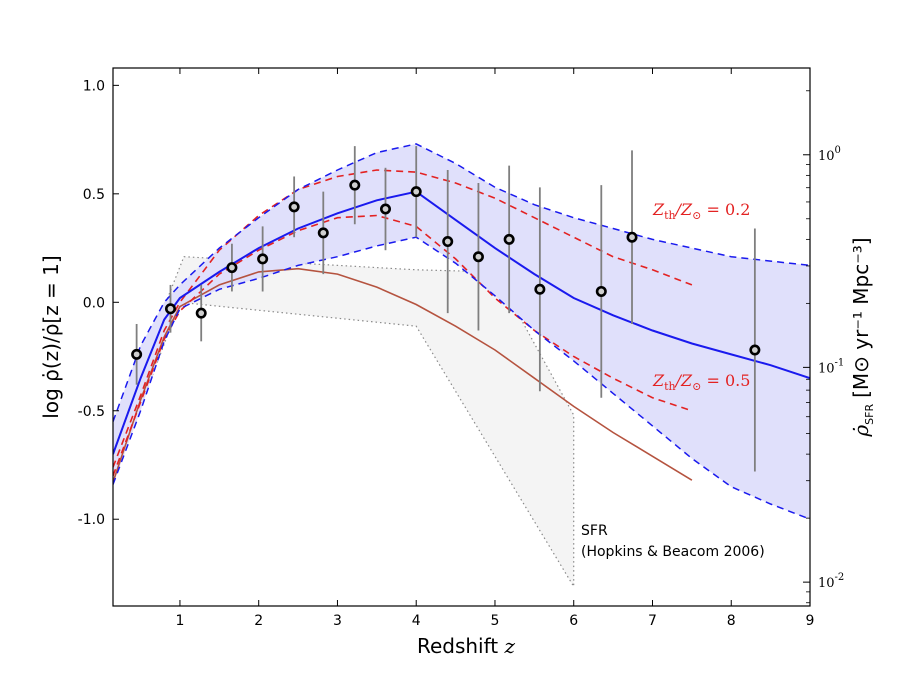  Describe the element at coordinates (701, 382) in the screenshot. I see `annotation-z05: Zth/Z⊙ = 0.5` at that location.